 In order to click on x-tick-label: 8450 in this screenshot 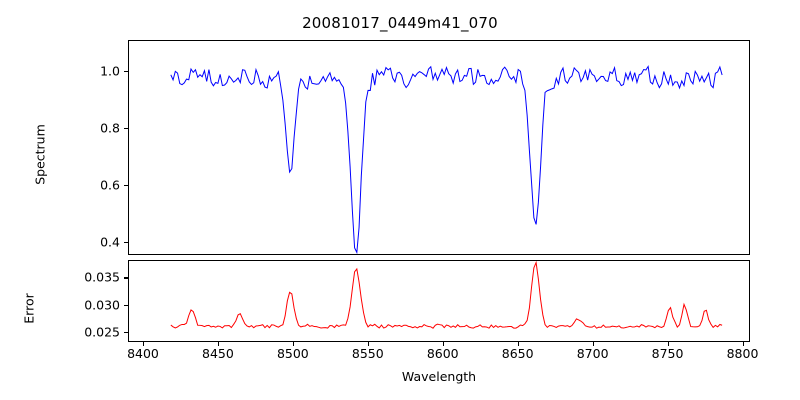, I will do `click(218, 353)`.